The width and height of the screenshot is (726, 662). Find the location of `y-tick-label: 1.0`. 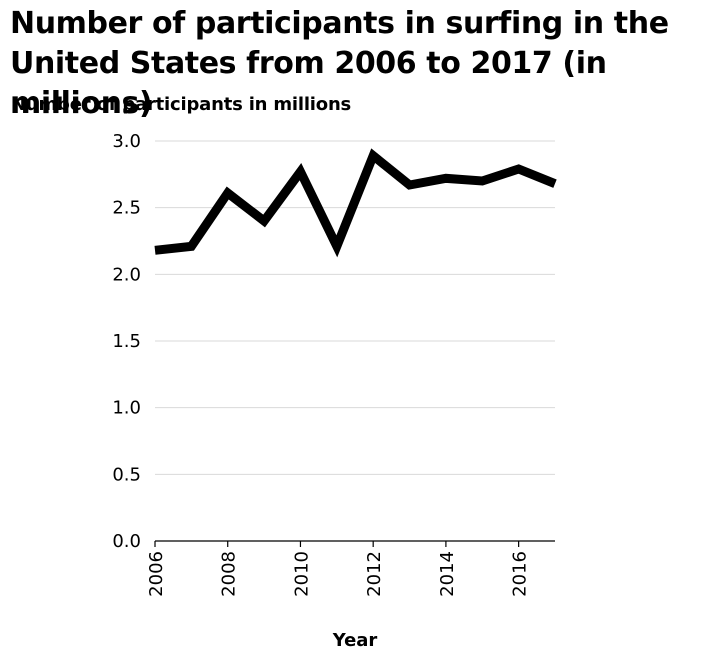

y-tick-label: 1.0 is located at coordinates (126, 408).